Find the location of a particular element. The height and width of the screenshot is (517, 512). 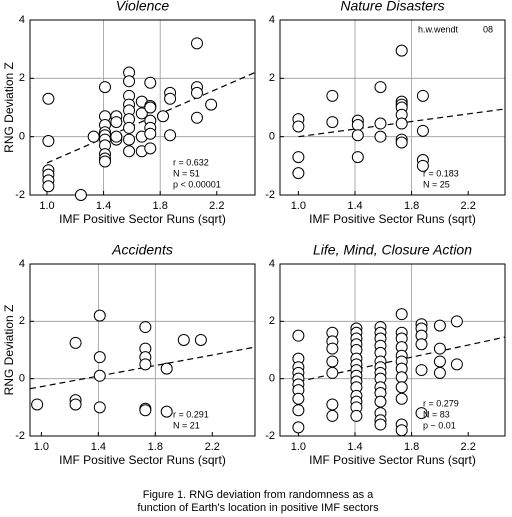

stat-label: p ~ 0.01 is located at coordinates (439, 425).